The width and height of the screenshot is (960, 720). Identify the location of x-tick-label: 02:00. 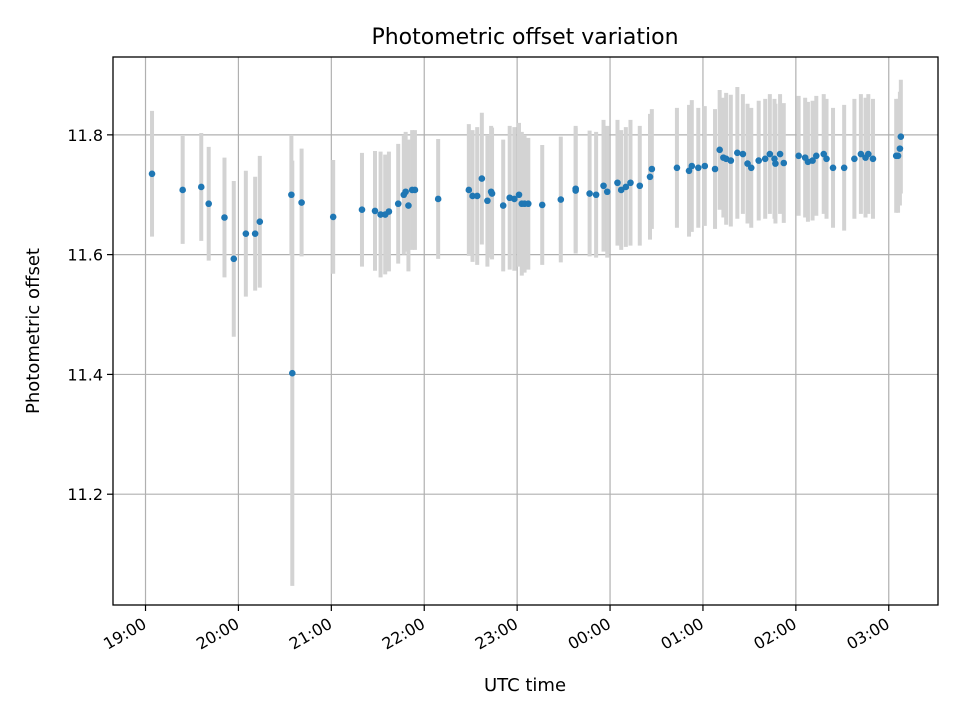
(774, 634).